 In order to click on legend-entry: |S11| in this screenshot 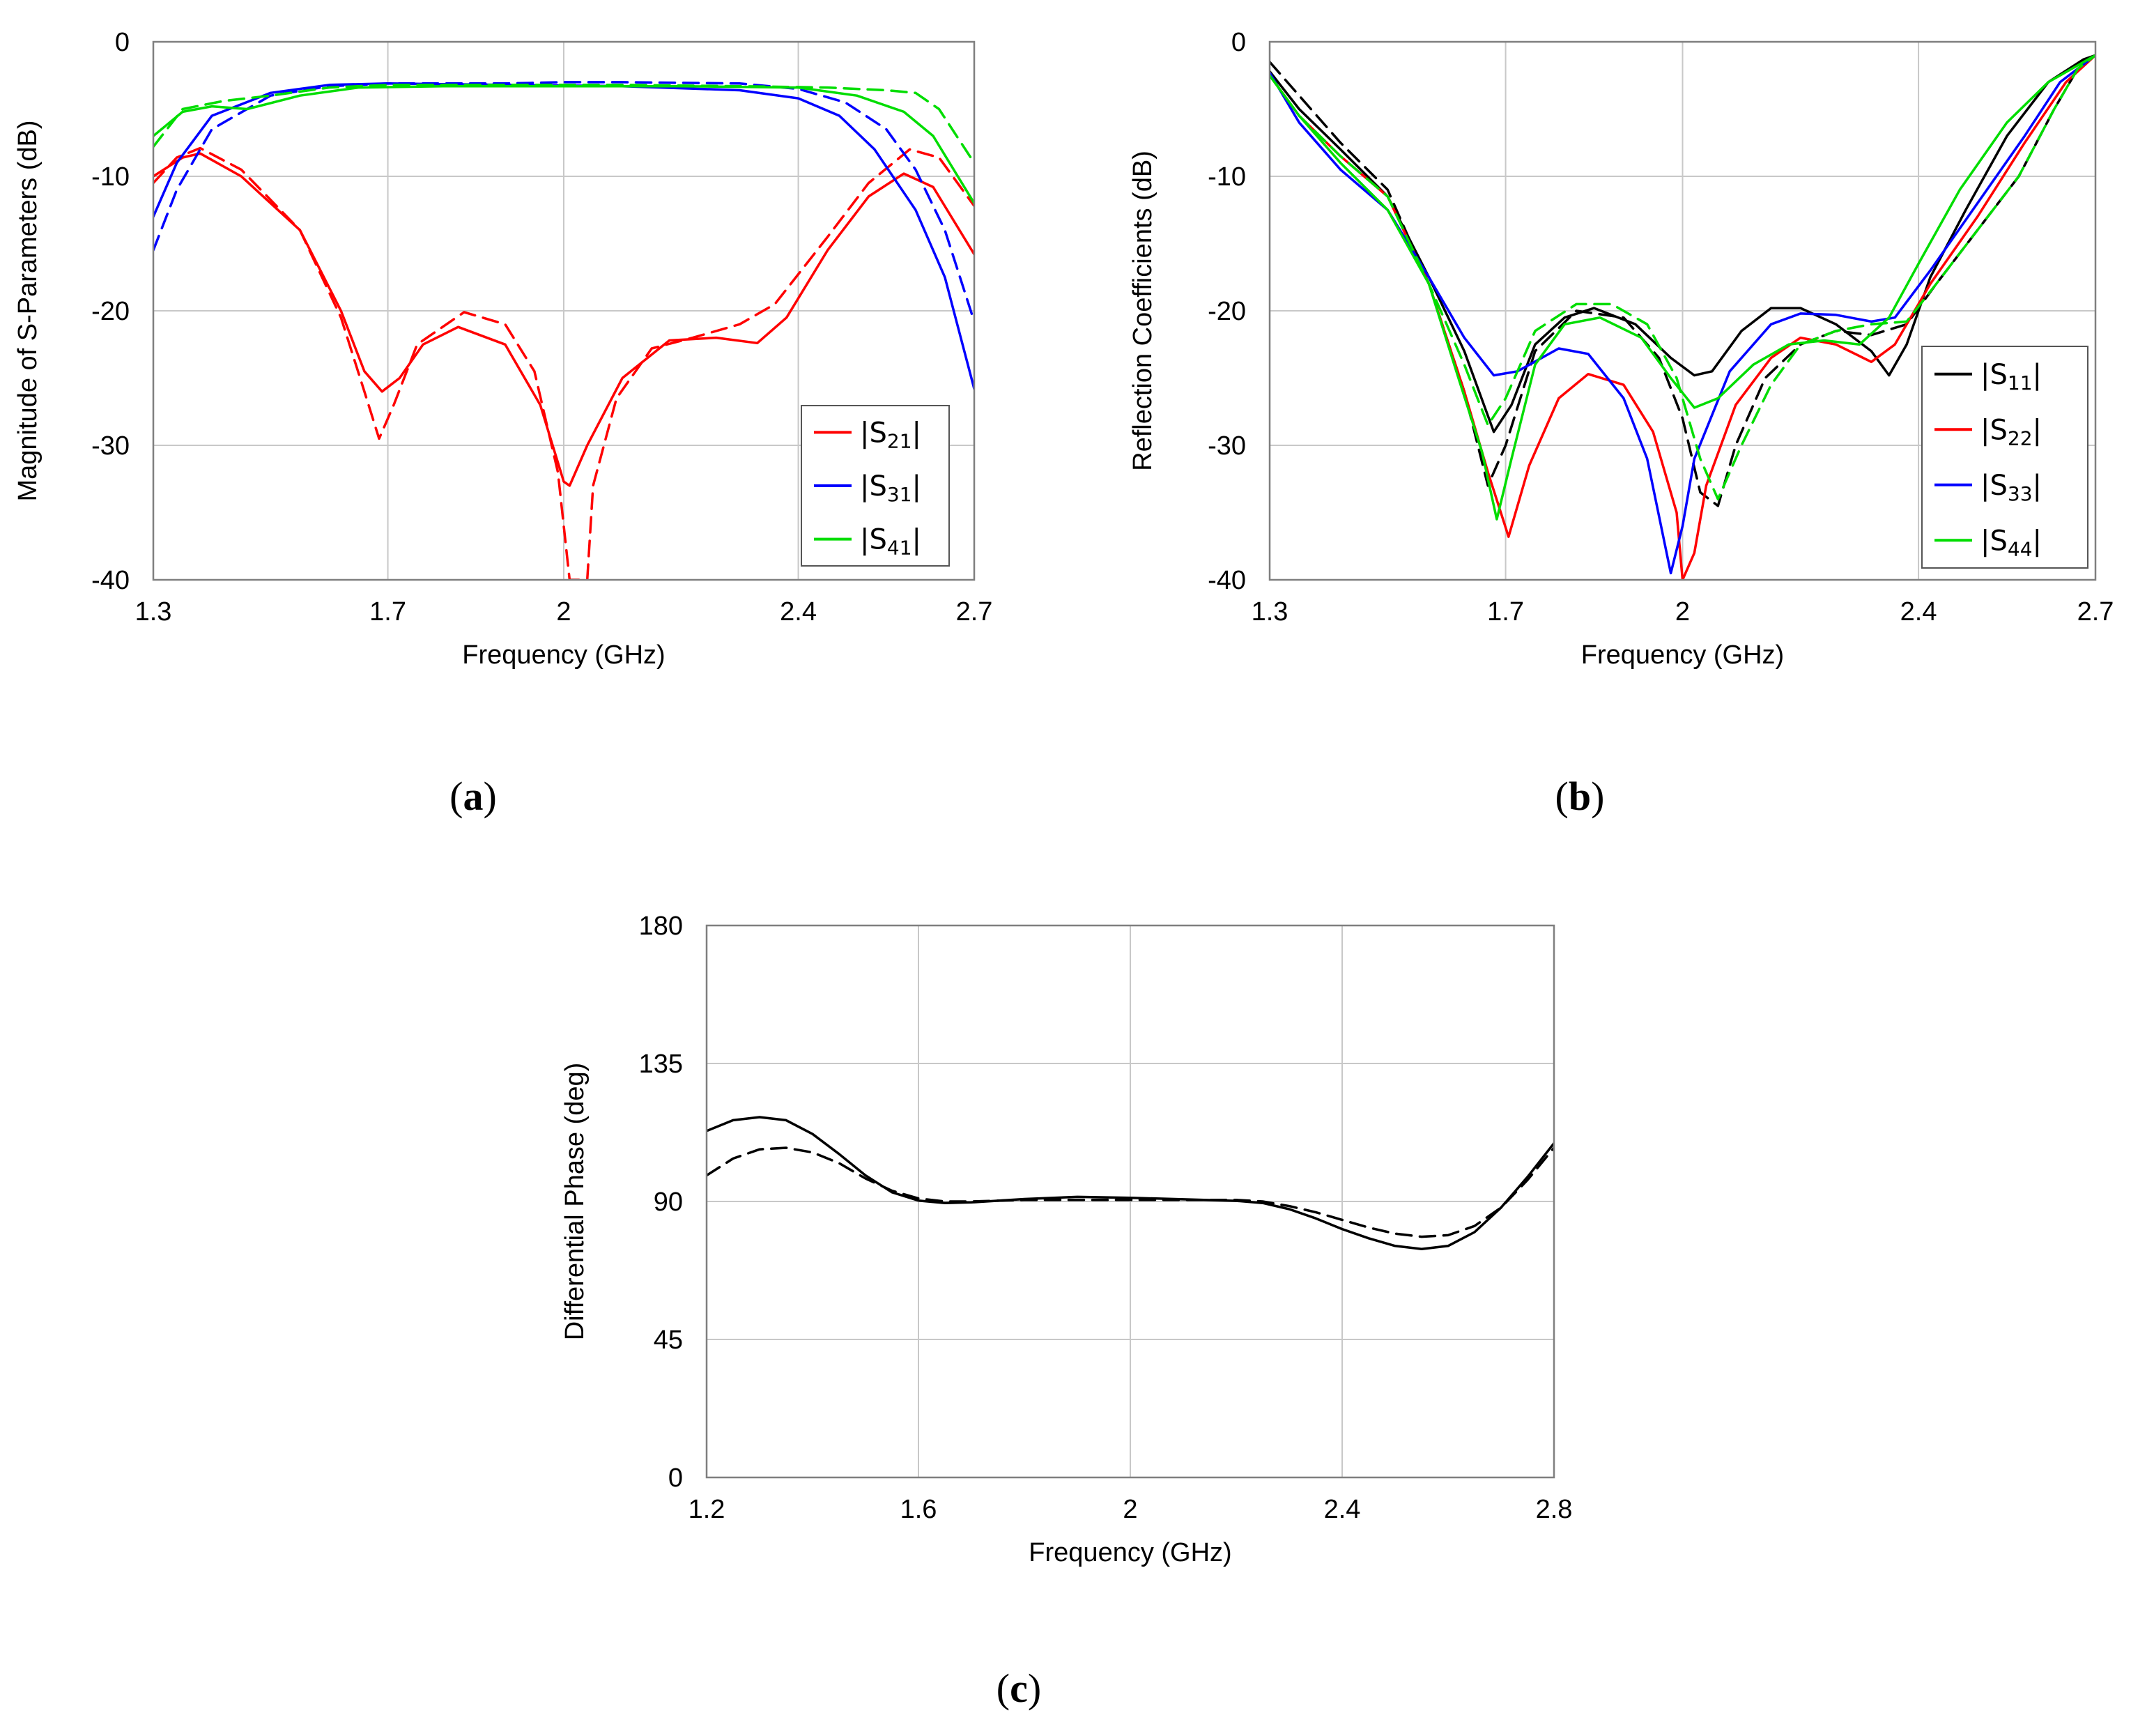, I will do `click(2011, 376)`.